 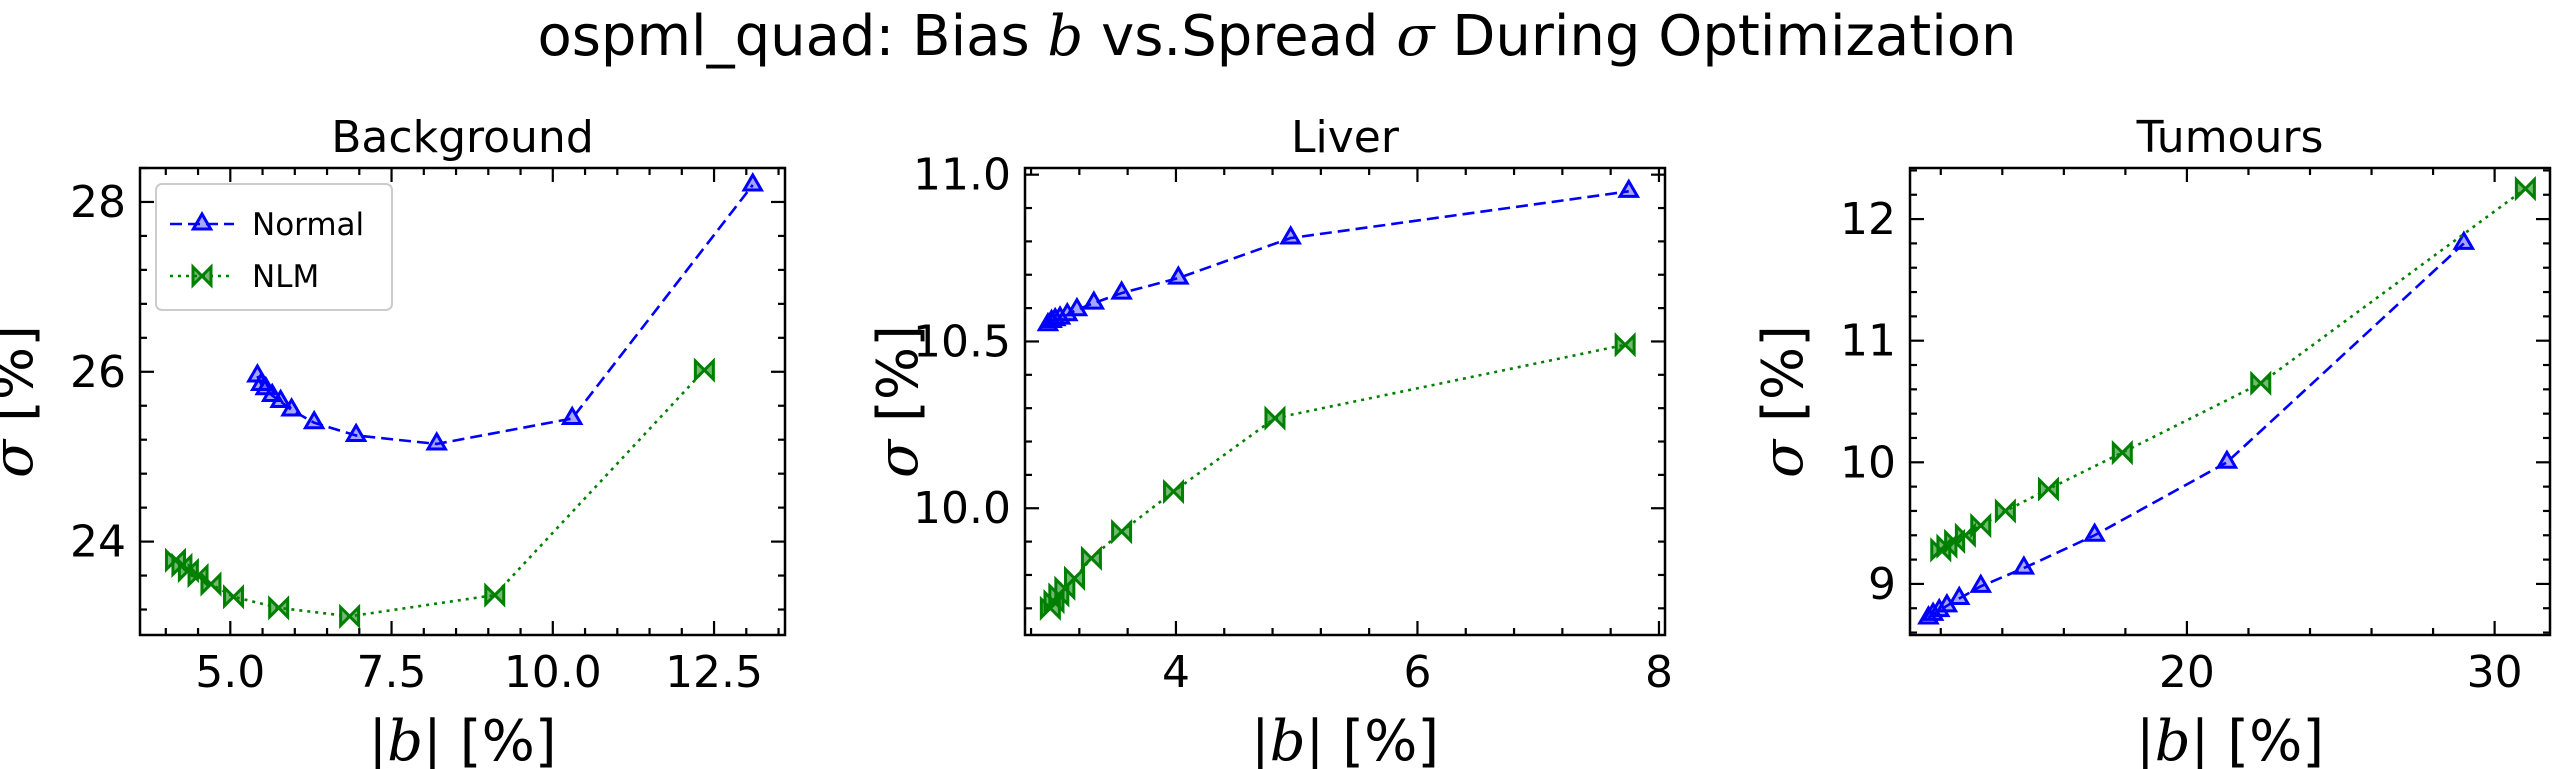 I want to click on x-tick-label: 8, so click(x=1659, y=672).